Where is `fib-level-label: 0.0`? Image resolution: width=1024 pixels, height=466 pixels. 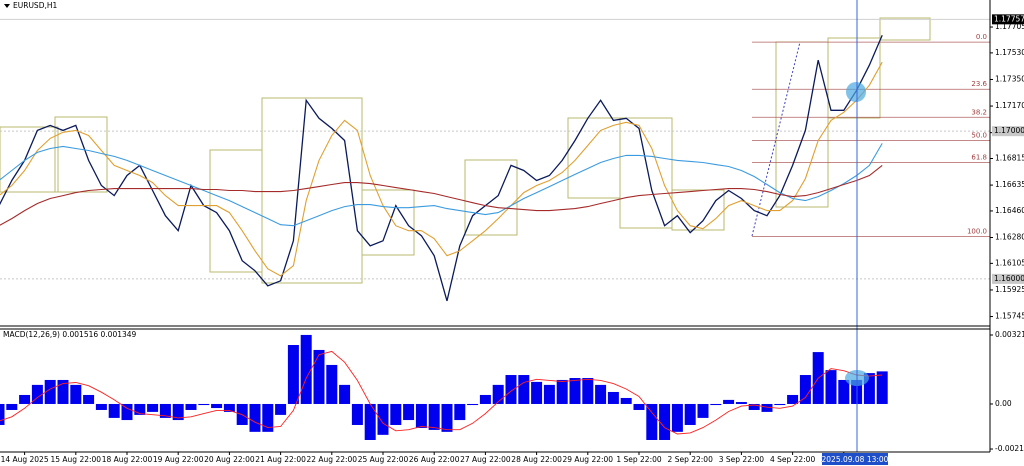
fib-level-label: 0.0 is located at coordinates (981, 37).